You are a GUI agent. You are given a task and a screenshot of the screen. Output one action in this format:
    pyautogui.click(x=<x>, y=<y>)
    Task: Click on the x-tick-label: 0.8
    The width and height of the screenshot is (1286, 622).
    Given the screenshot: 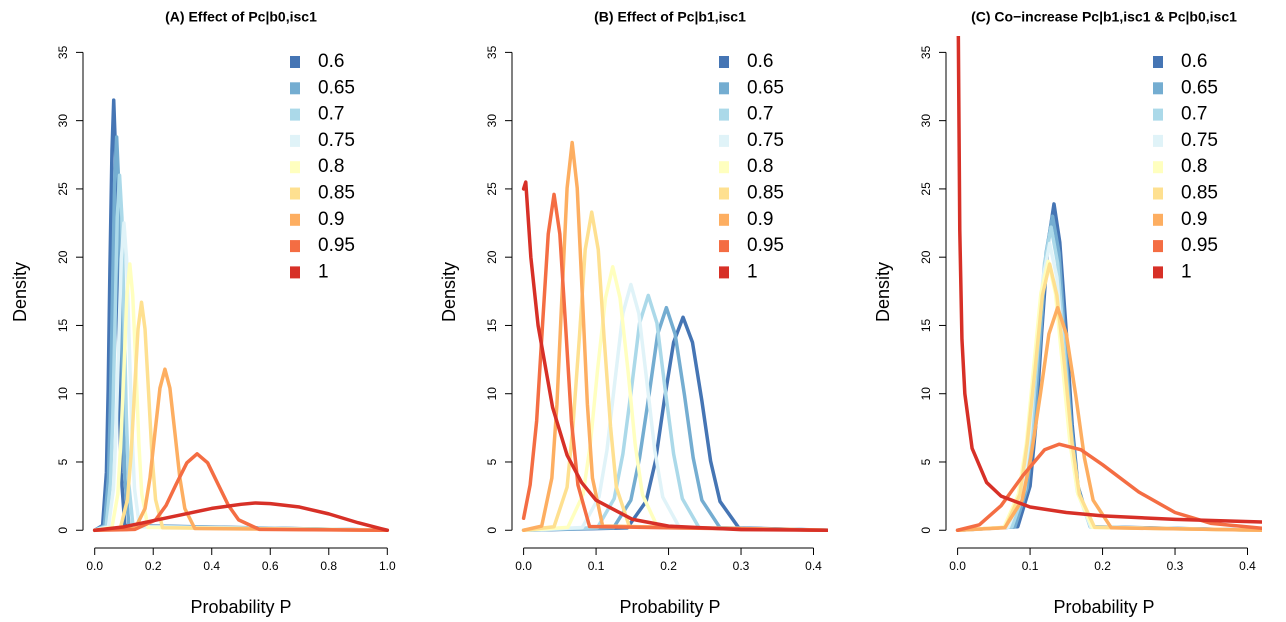 What is the action you would take?
    pyautogui.click(x=328, y=566)
    